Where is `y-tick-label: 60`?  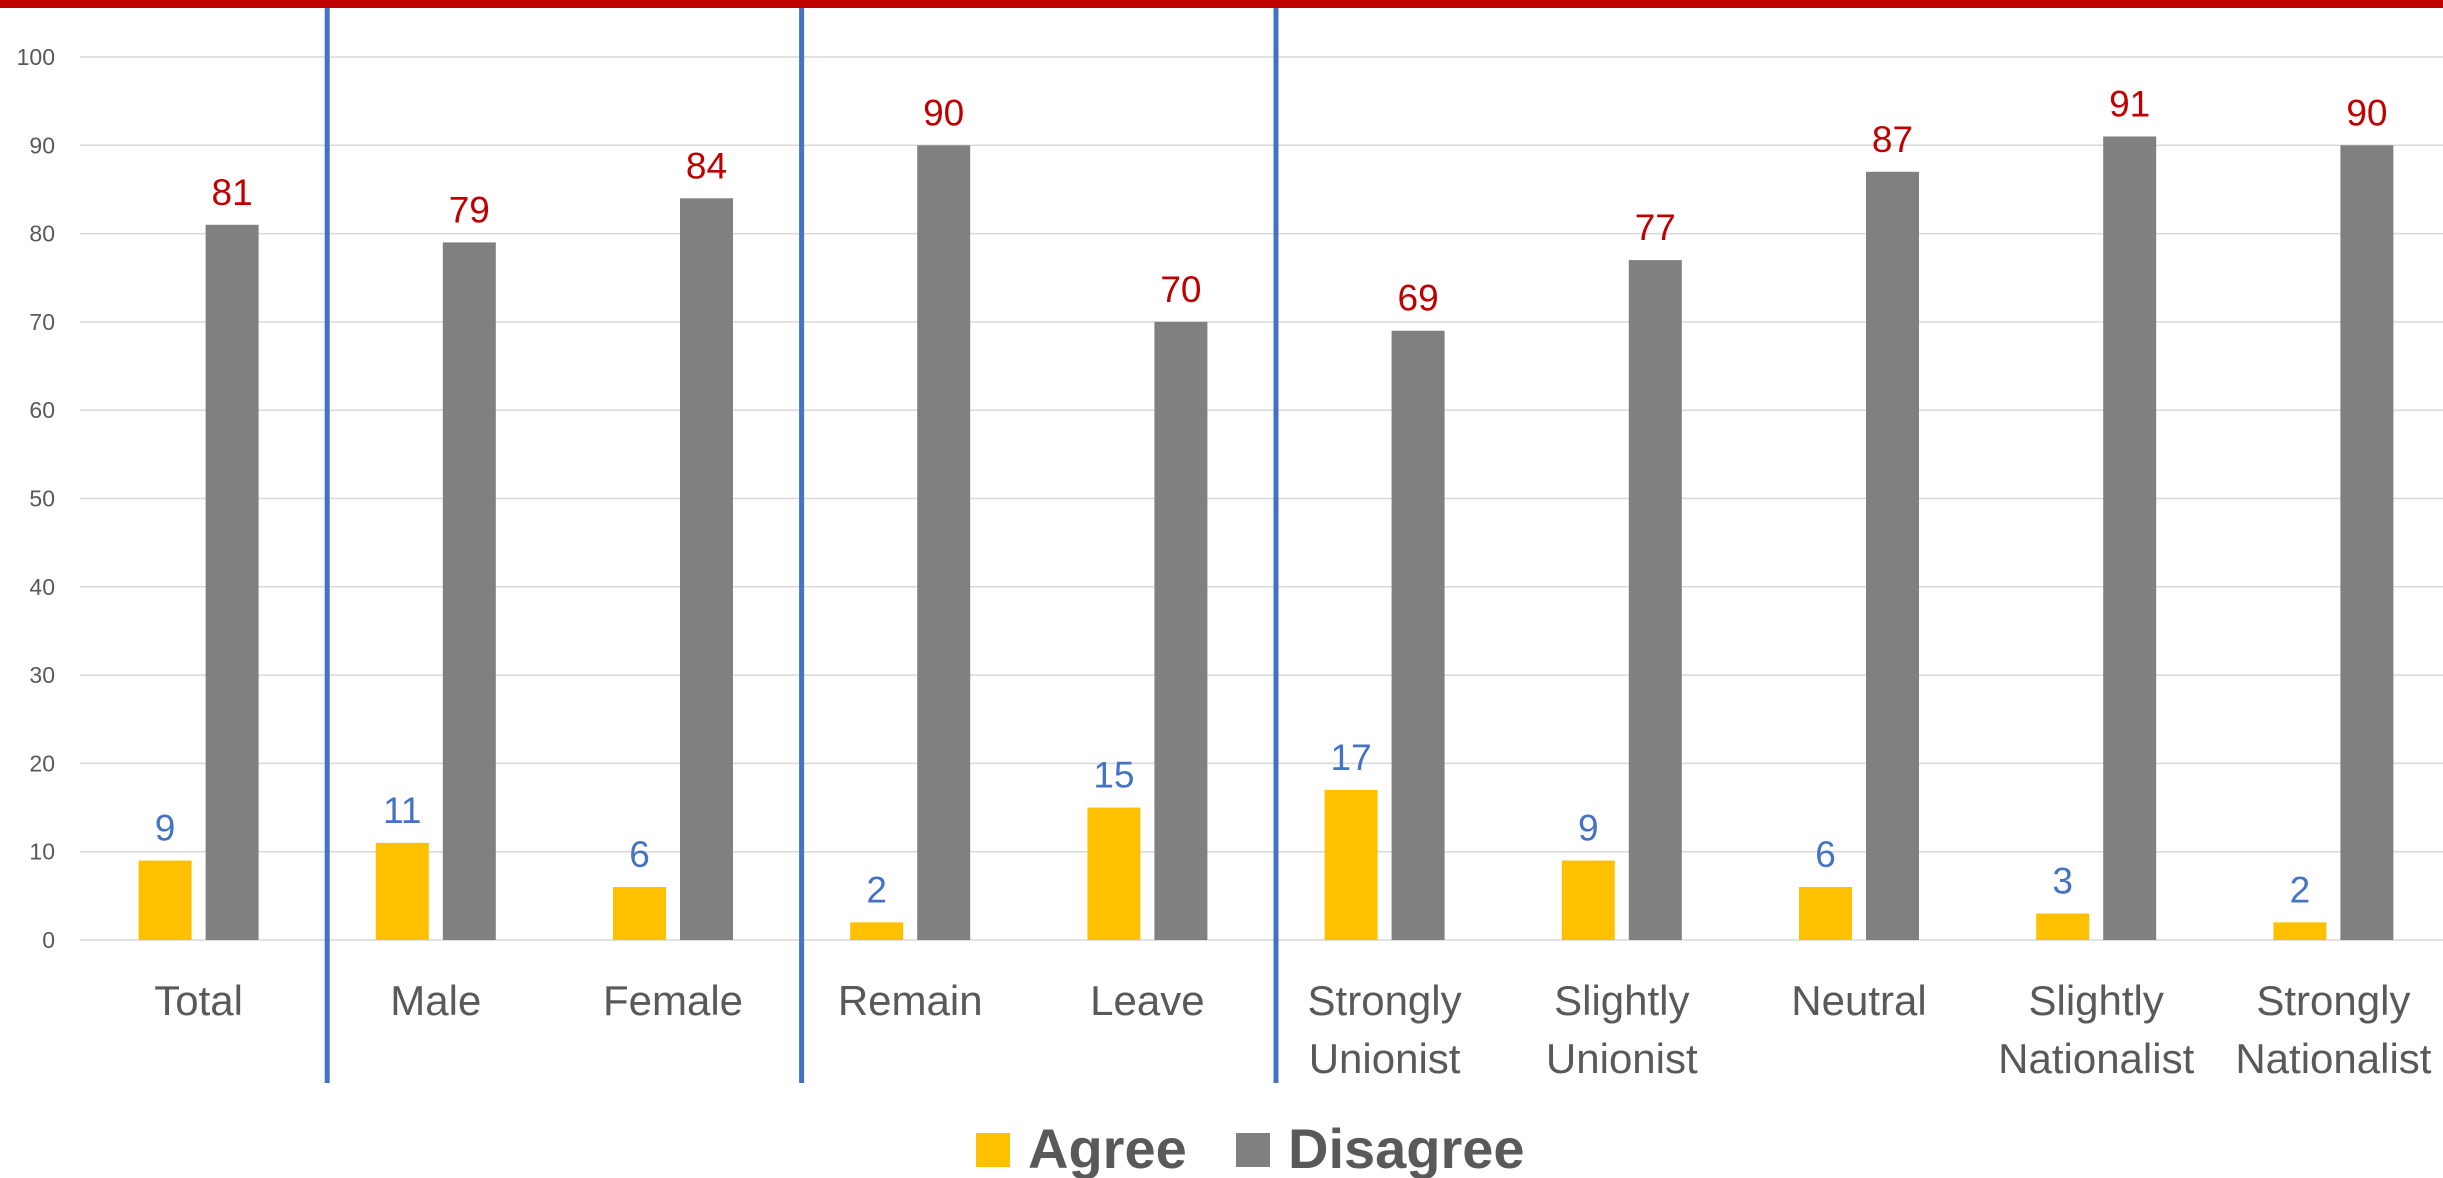
y-tick-label: 60 is located at coordinates (42, 410).